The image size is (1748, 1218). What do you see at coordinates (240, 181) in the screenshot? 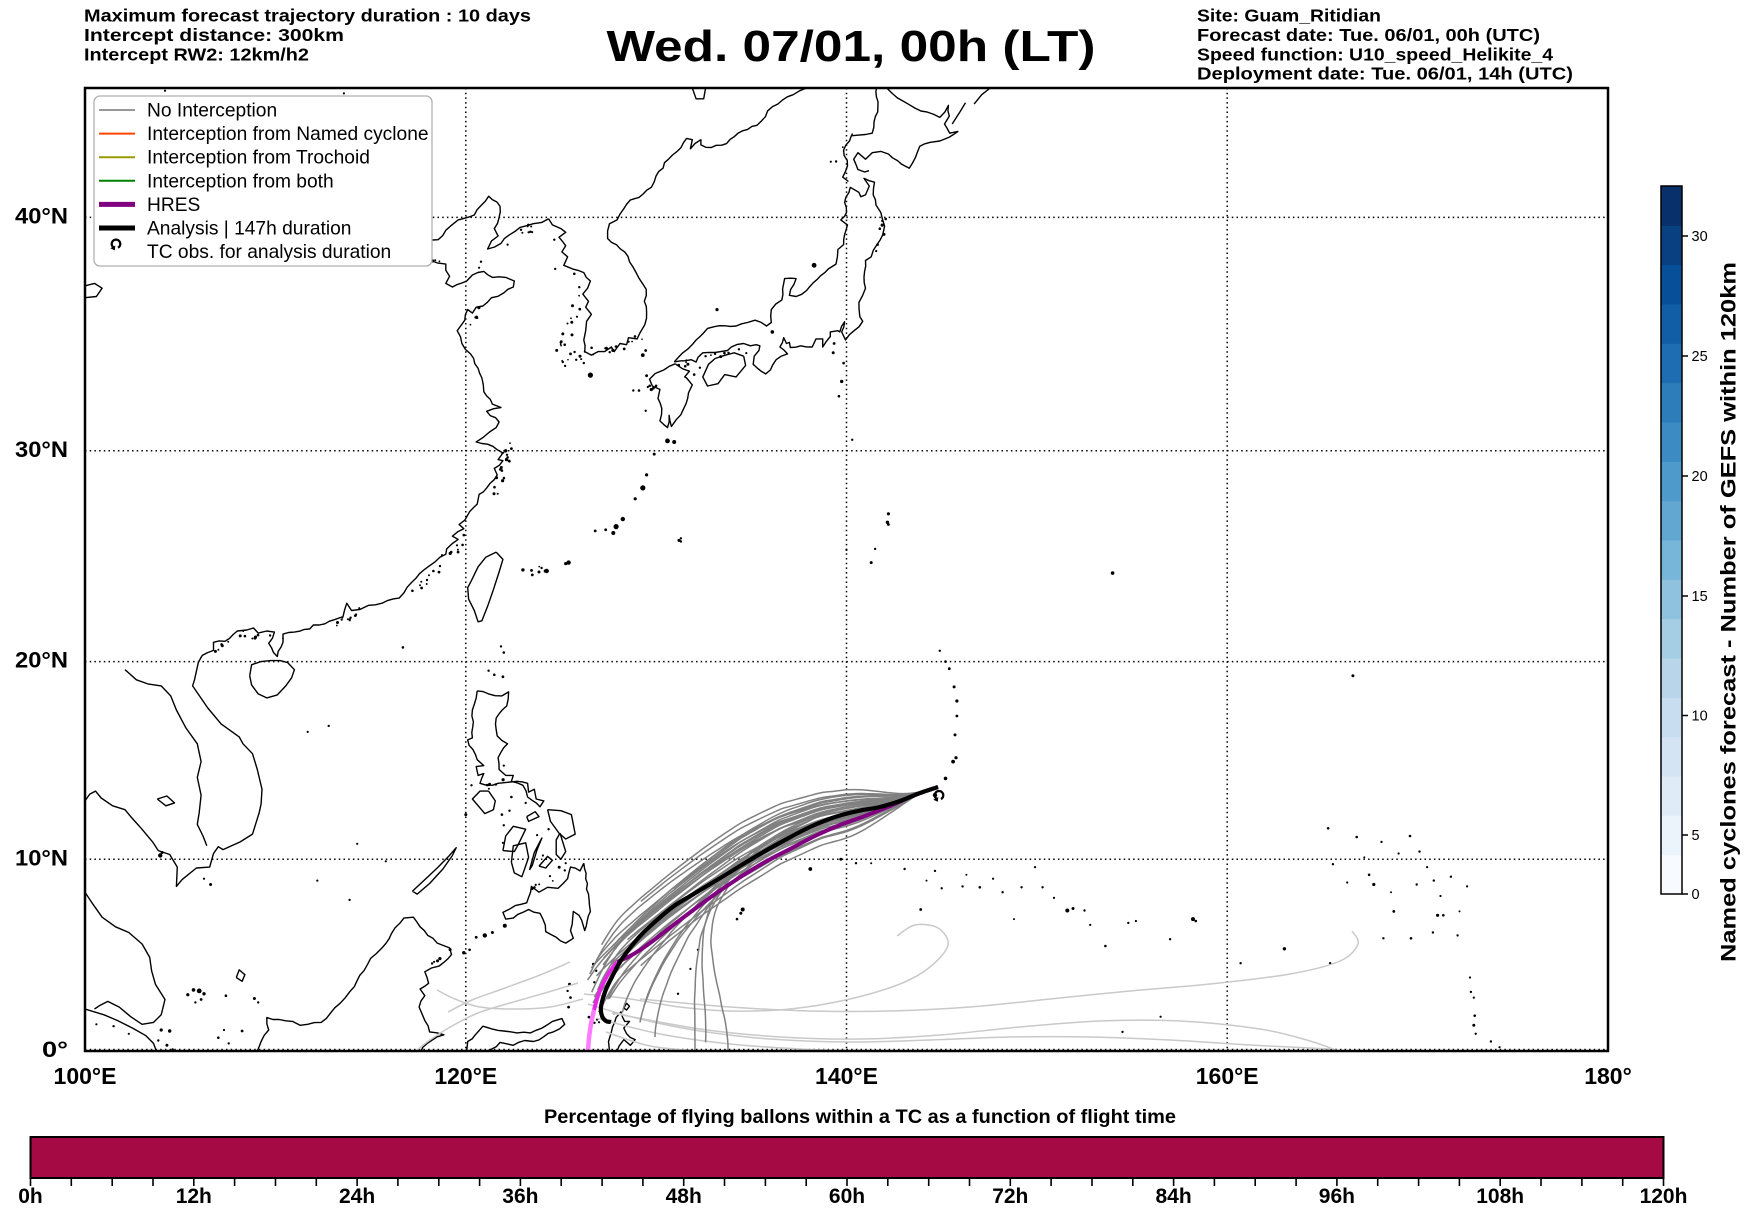
I see `svg-text: Interception from both` at bounding box center [240, 181].